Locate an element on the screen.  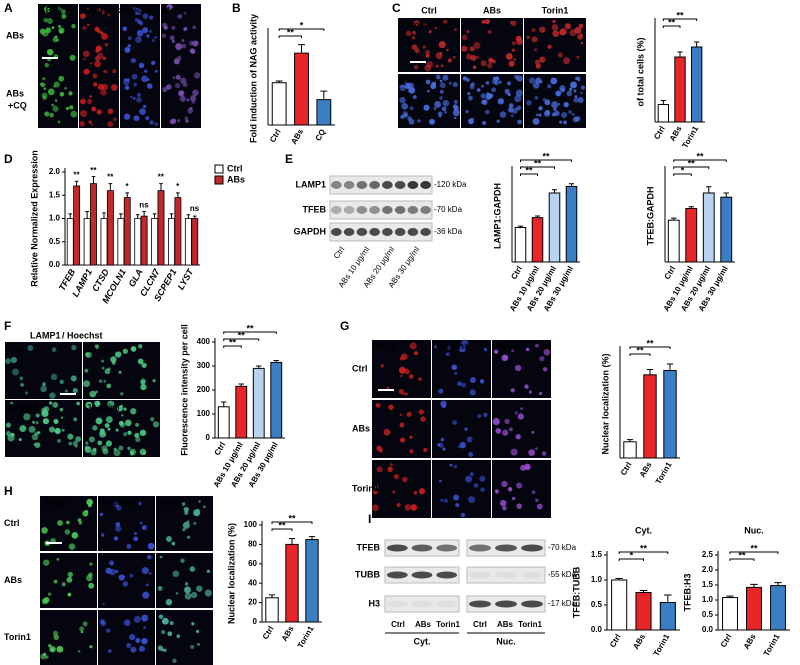
y-tick-label: 0.5 is located at coordinates (708, 614).